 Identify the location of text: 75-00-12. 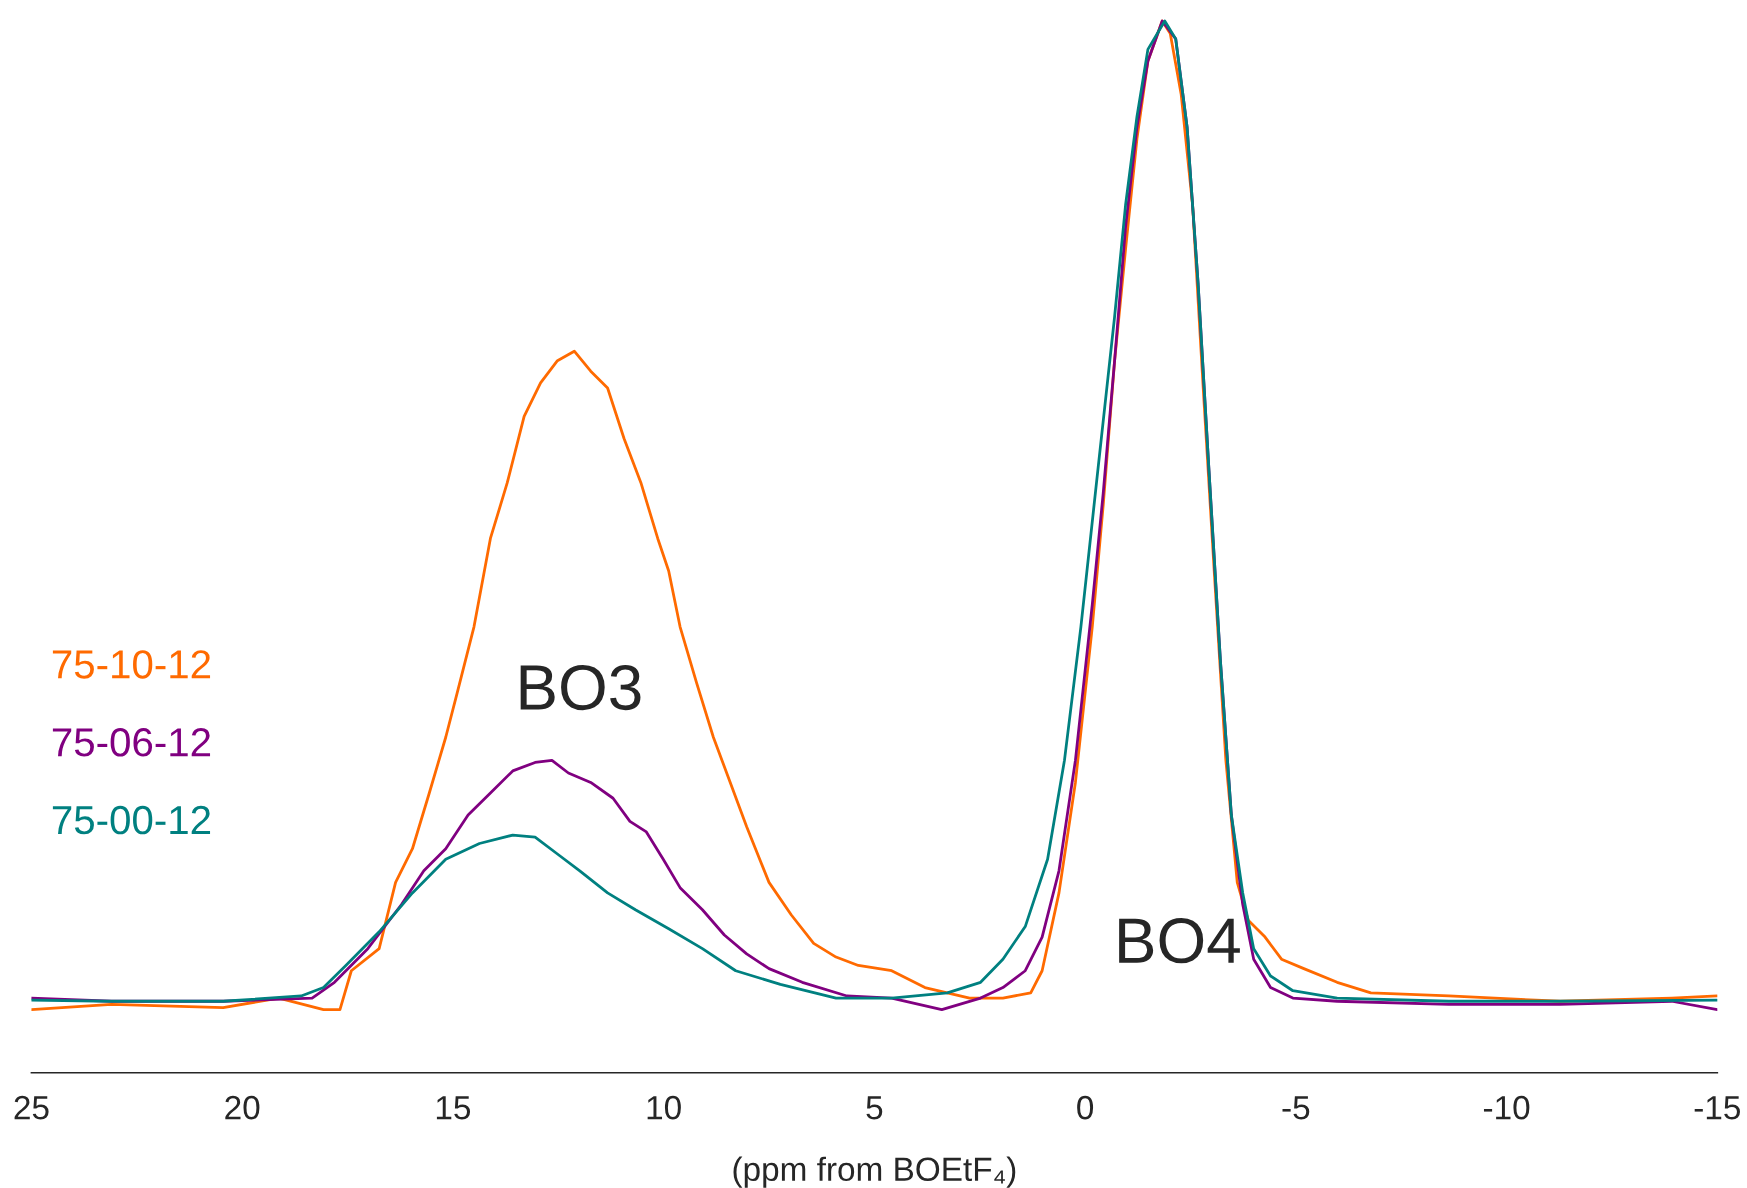
(131, 820).